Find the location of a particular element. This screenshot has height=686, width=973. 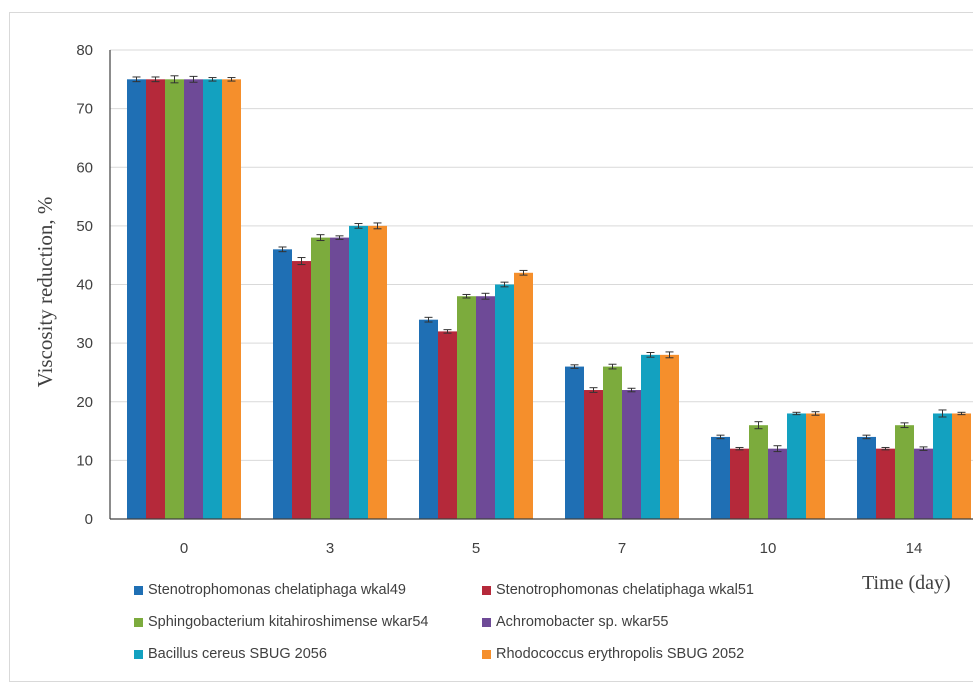

y-tick-label: 50 is located at coordinates (84, 226).